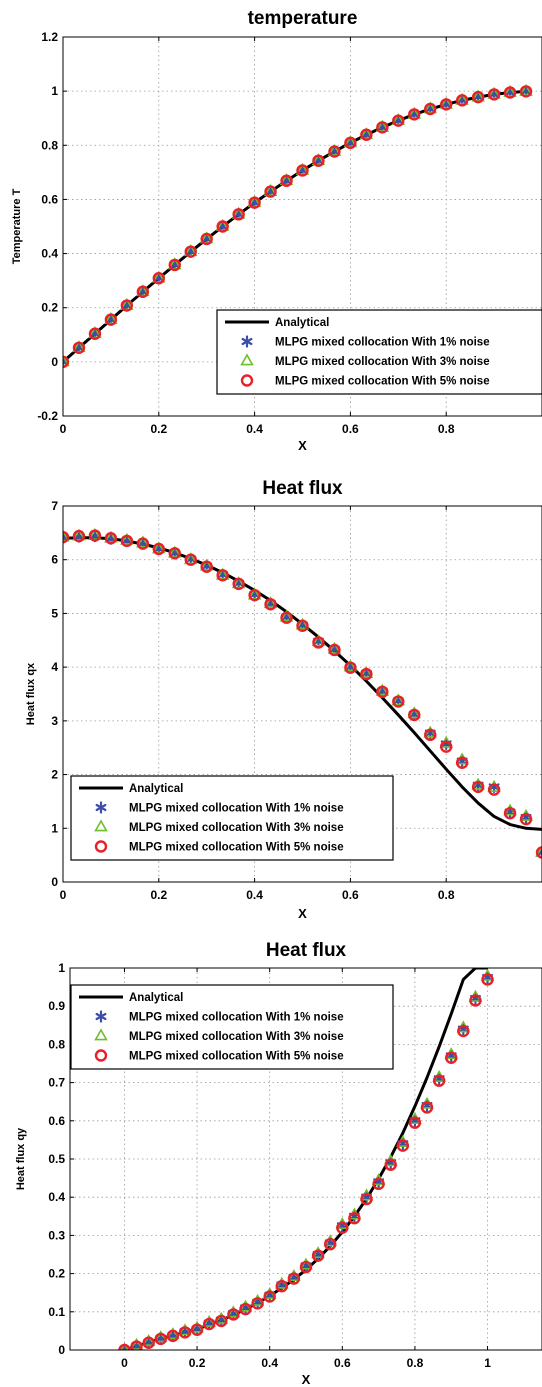 This screenshot has width=542, height=1387. I want to click on y-axis-label: Heat flux qx, so click(31, 693).